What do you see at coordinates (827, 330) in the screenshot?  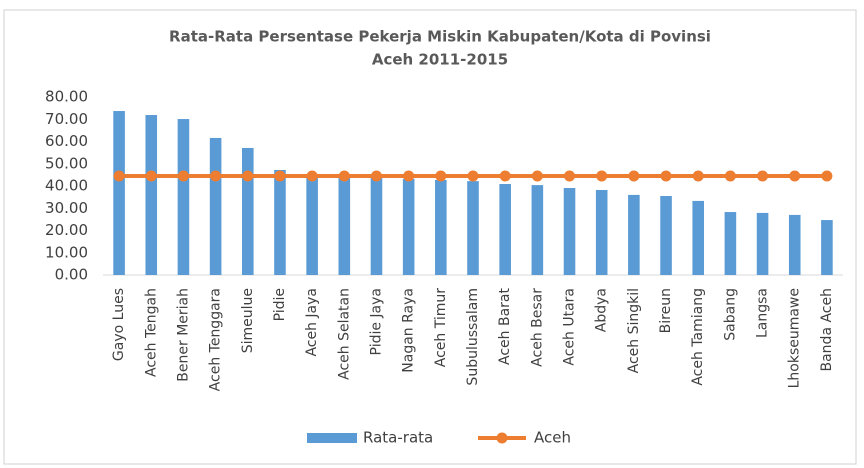 I see `x-tick-label: Banda Aceh` at bounding box center [827, 330].